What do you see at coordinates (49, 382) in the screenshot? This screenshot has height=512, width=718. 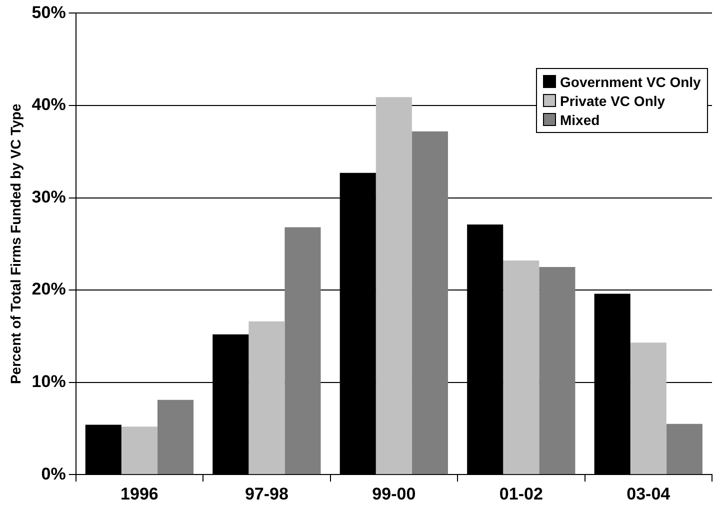 I see `y-tick-label: 10%` at bounding box center [49, 382].